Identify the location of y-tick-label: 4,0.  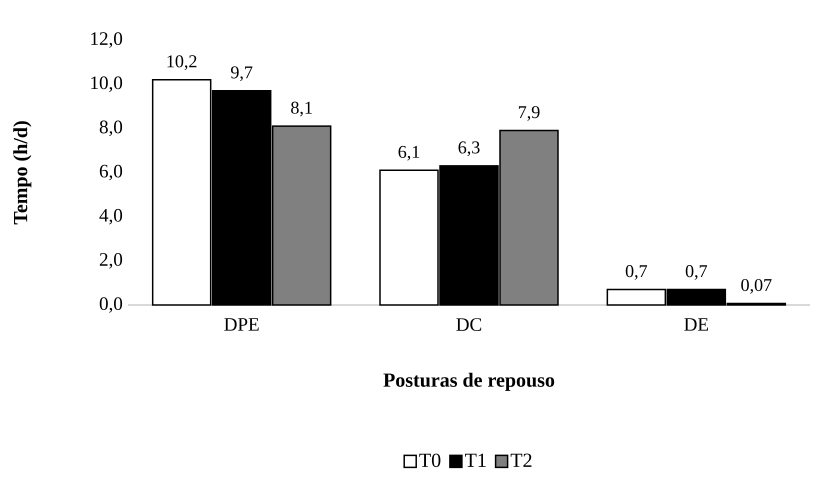
(110, 216).